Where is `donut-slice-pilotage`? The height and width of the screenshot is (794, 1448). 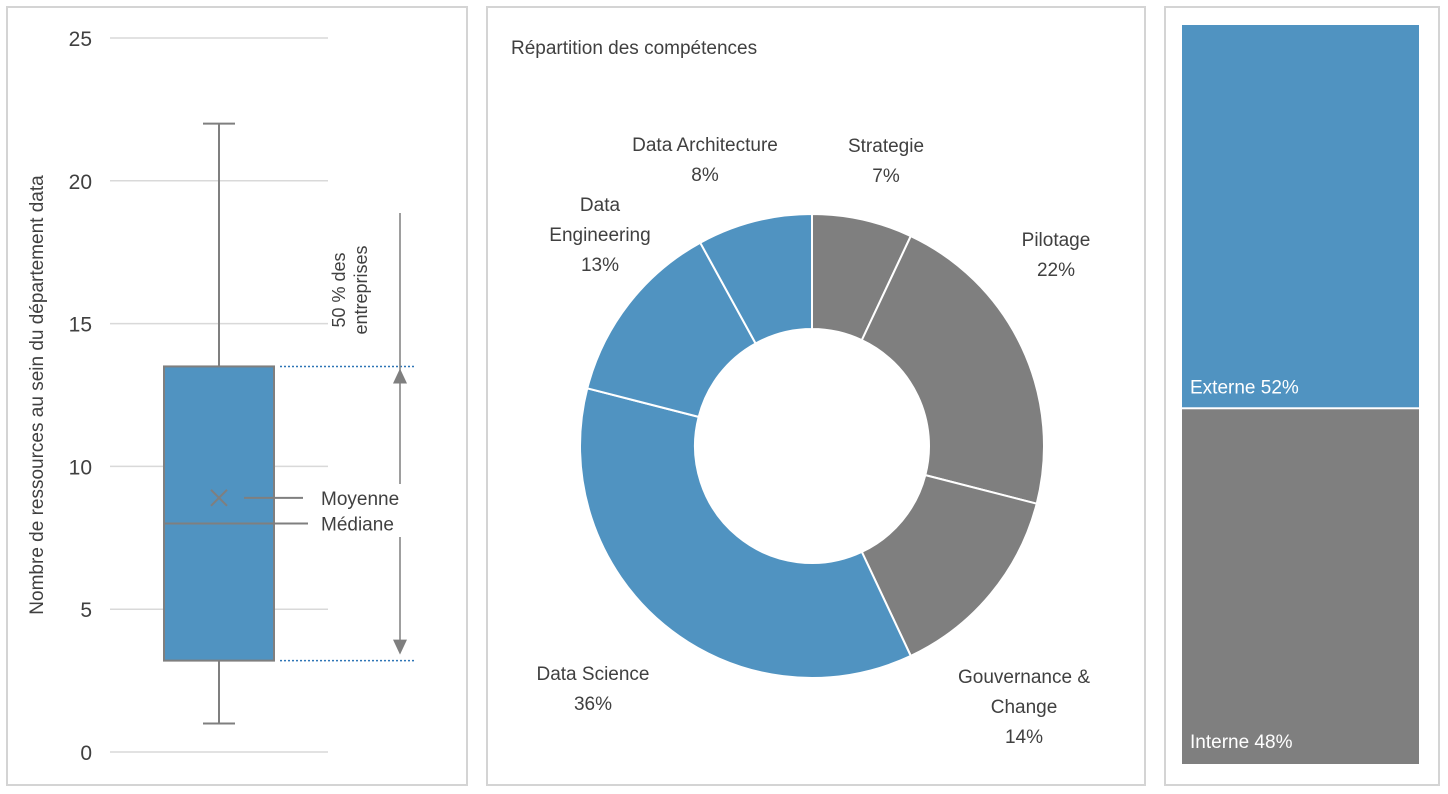
donut-slice-pilotage is located at coordinates (952, 369).